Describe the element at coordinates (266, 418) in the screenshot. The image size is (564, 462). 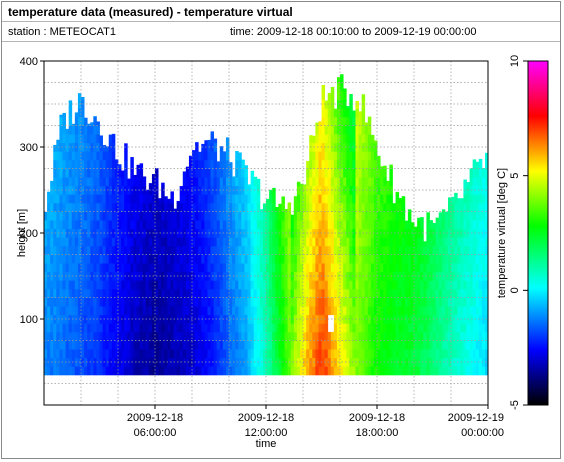
I see `x-tick-label-date: 2009-12-18` at that location.